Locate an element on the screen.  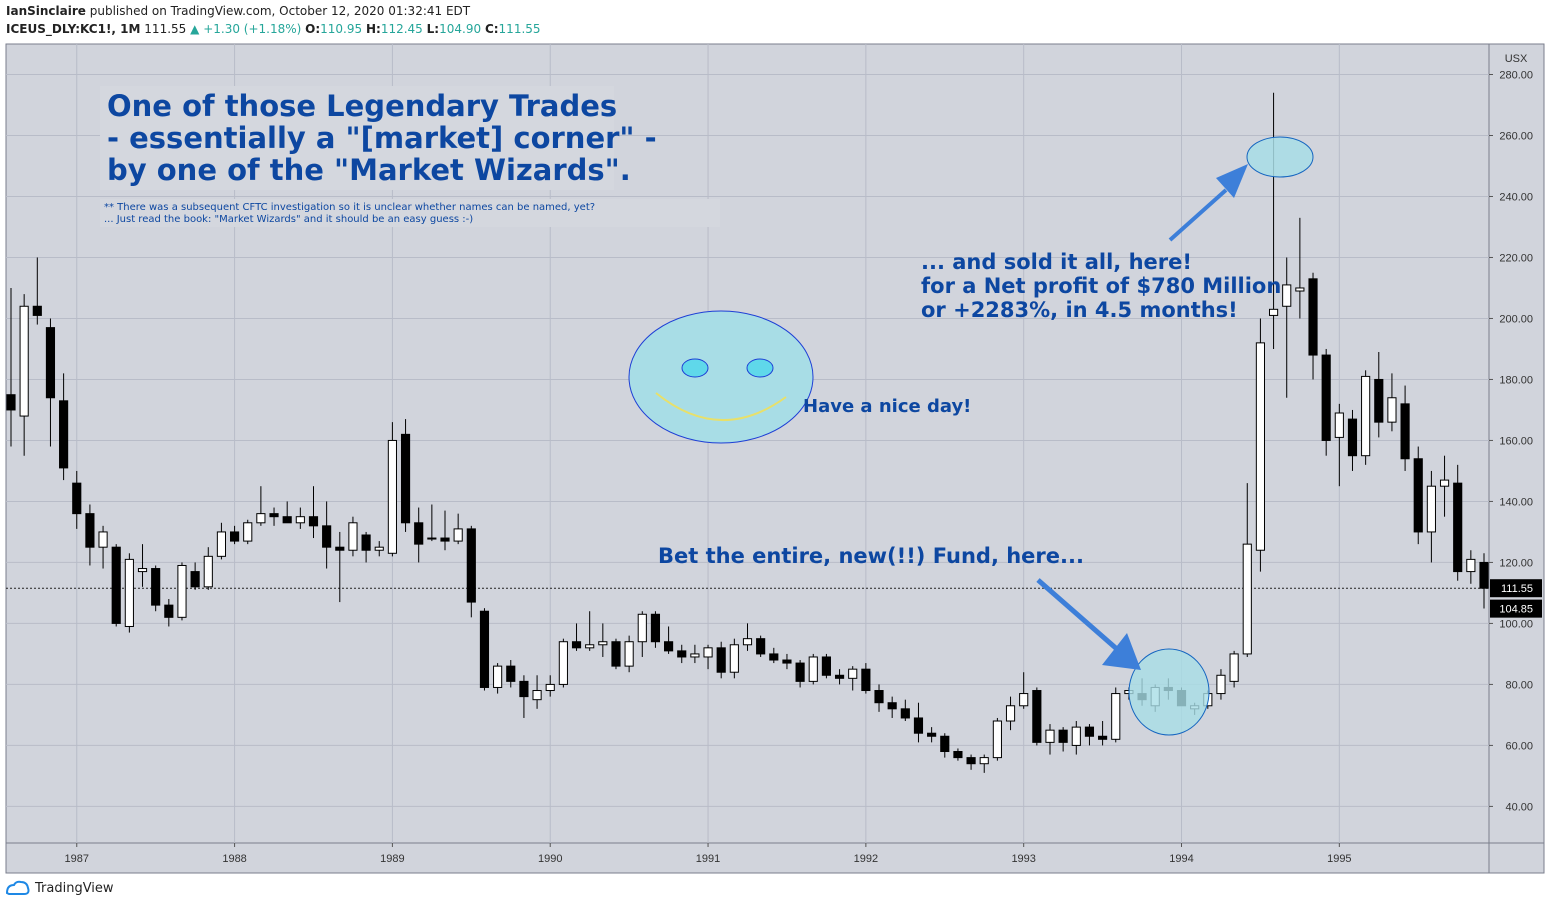
y-tick-label: 40.00 is located at coordinates (1519, 807).